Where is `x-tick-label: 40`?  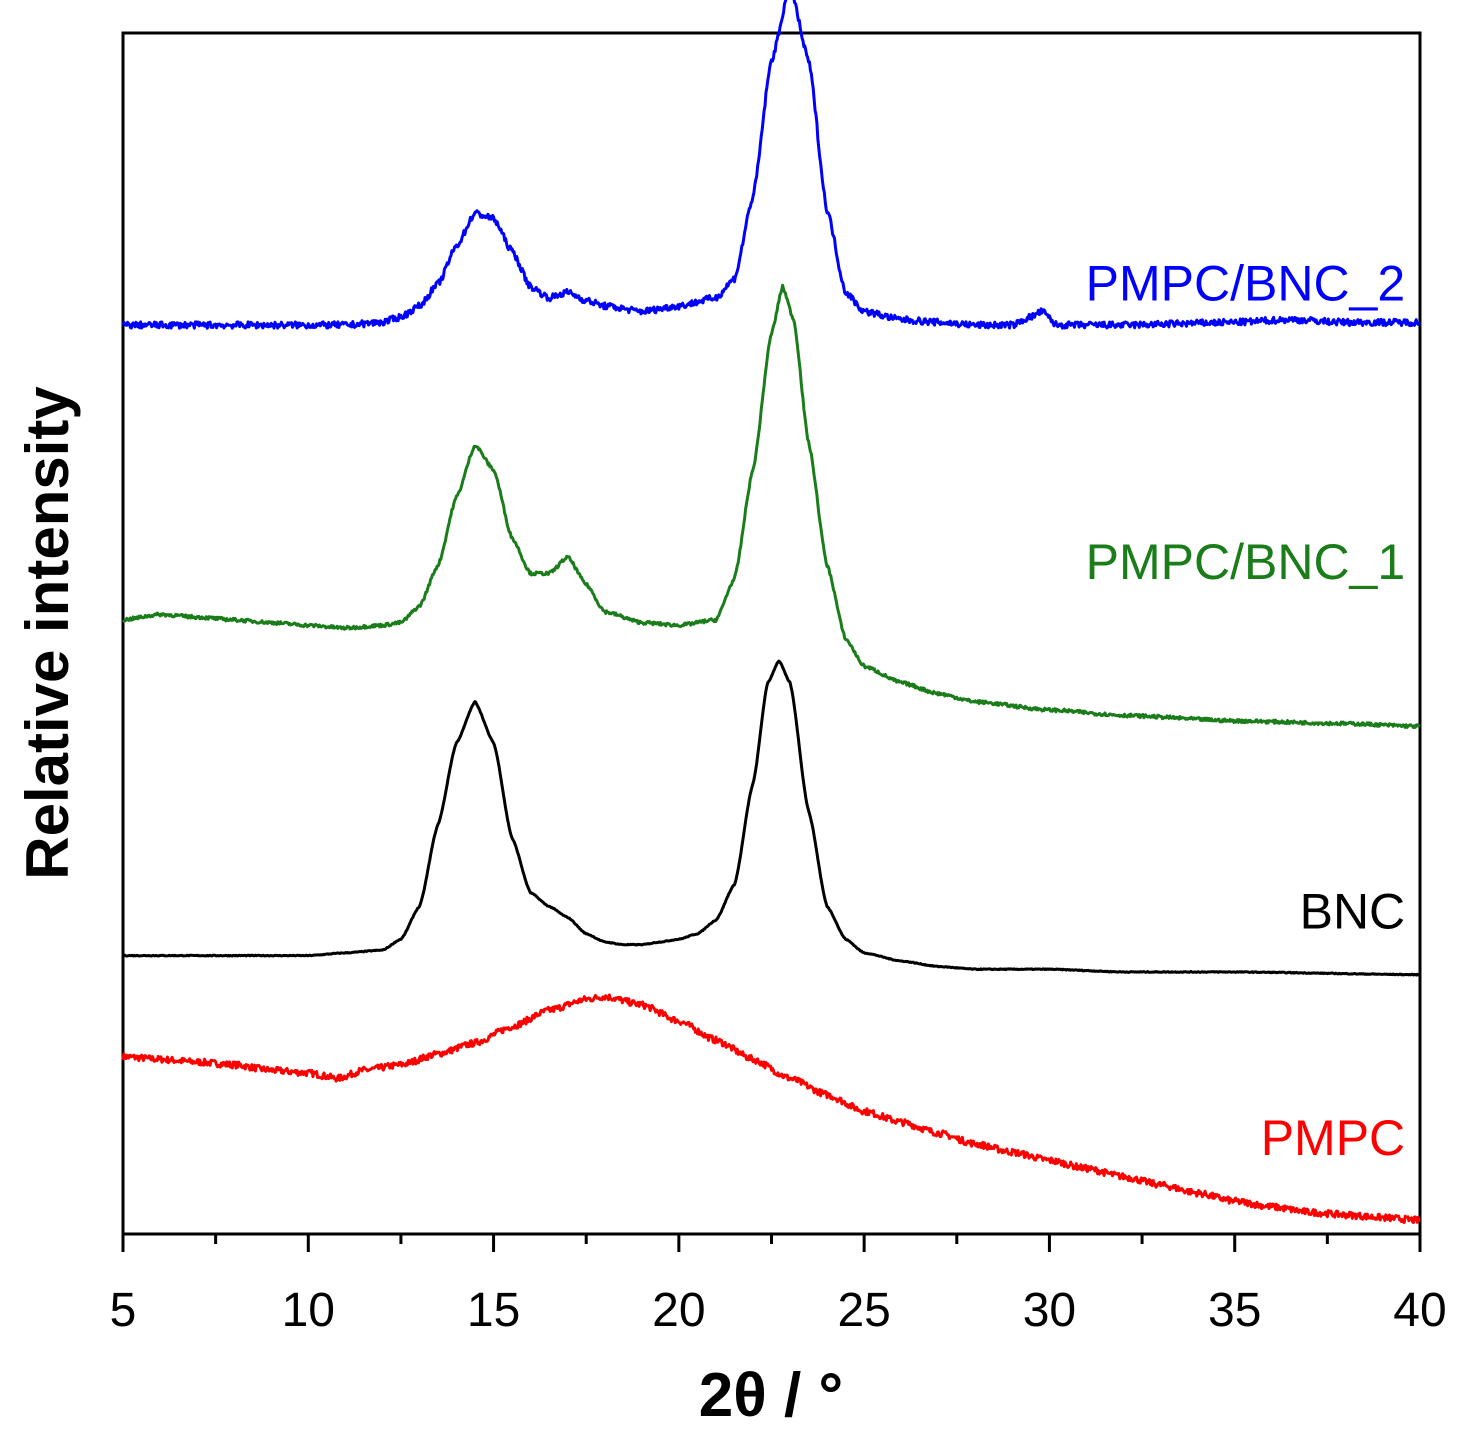
x-tick-label: 40 is located at coordinates (1419, 1310).